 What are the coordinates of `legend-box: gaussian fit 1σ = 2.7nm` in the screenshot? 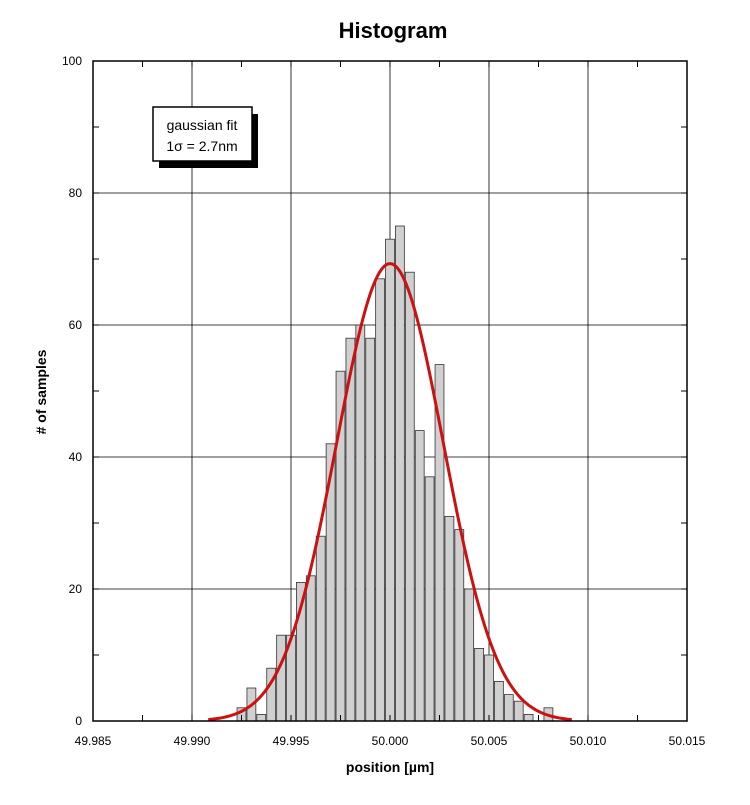 It's located at (205, 137).